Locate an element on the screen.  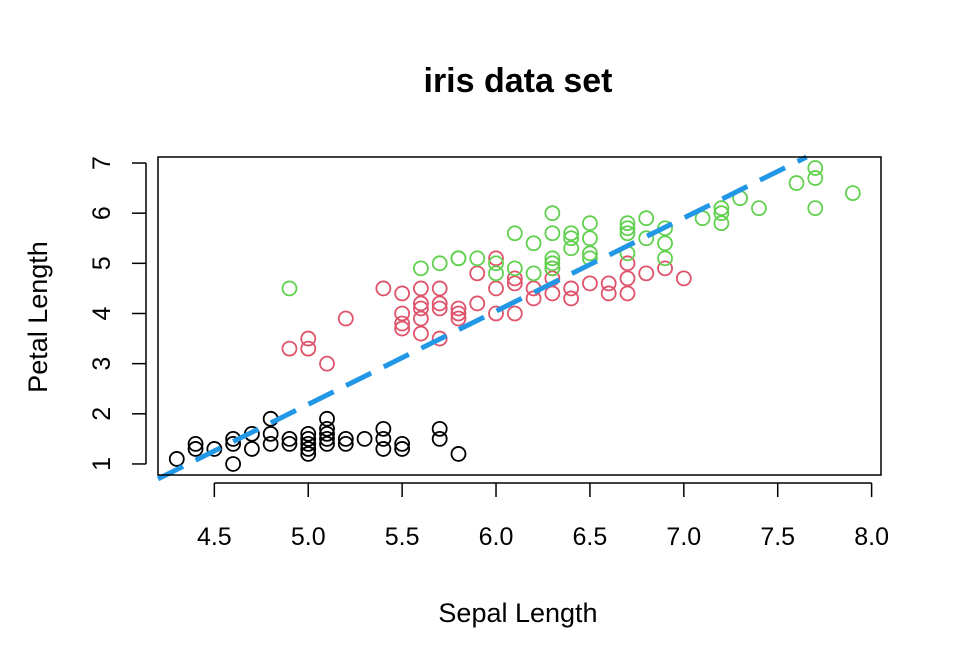
x-axis-title: Sepal Length is located at coordinates (517, 613).